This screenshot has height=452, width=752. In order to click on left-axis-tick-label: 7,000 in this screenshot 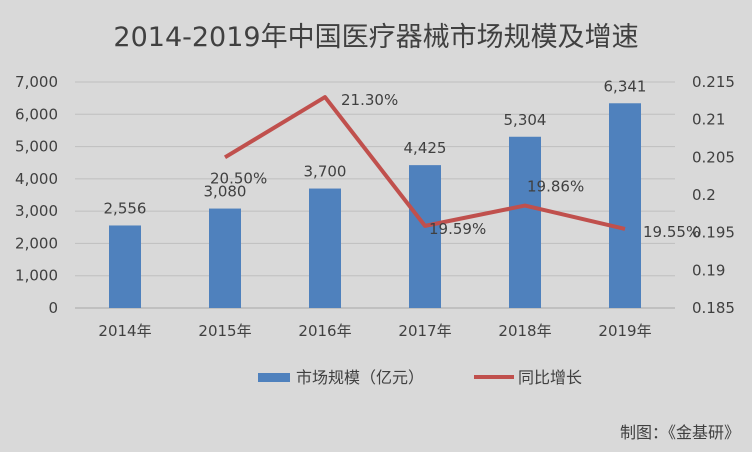, I will do `click(36, 82)`.